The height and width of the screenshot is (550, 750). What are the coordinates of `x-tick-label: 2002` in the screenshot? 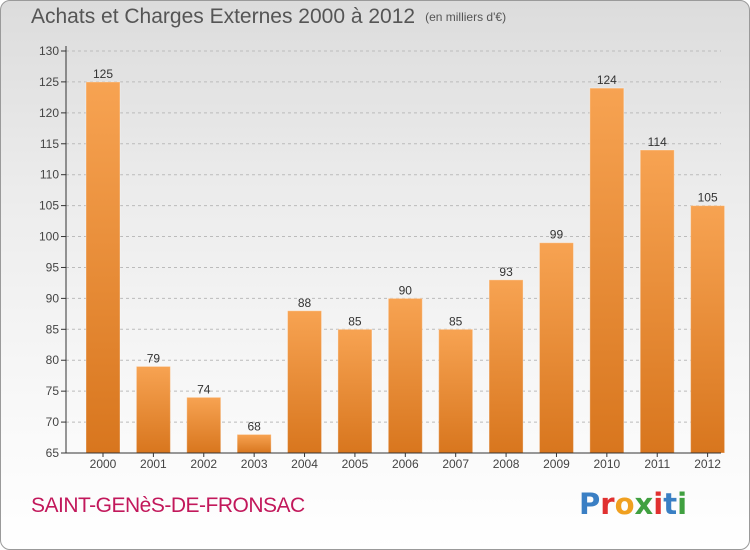 It's located at (203, 464).